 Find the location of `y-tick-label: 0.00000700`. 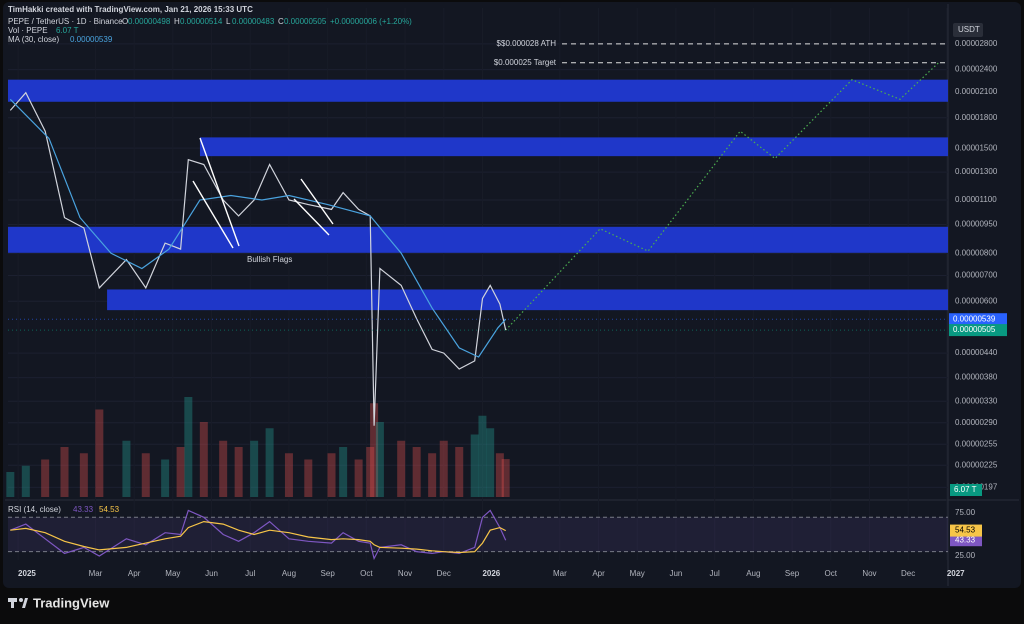

y-tick-label: 0.00000700 is located at coordinates (976, 275).